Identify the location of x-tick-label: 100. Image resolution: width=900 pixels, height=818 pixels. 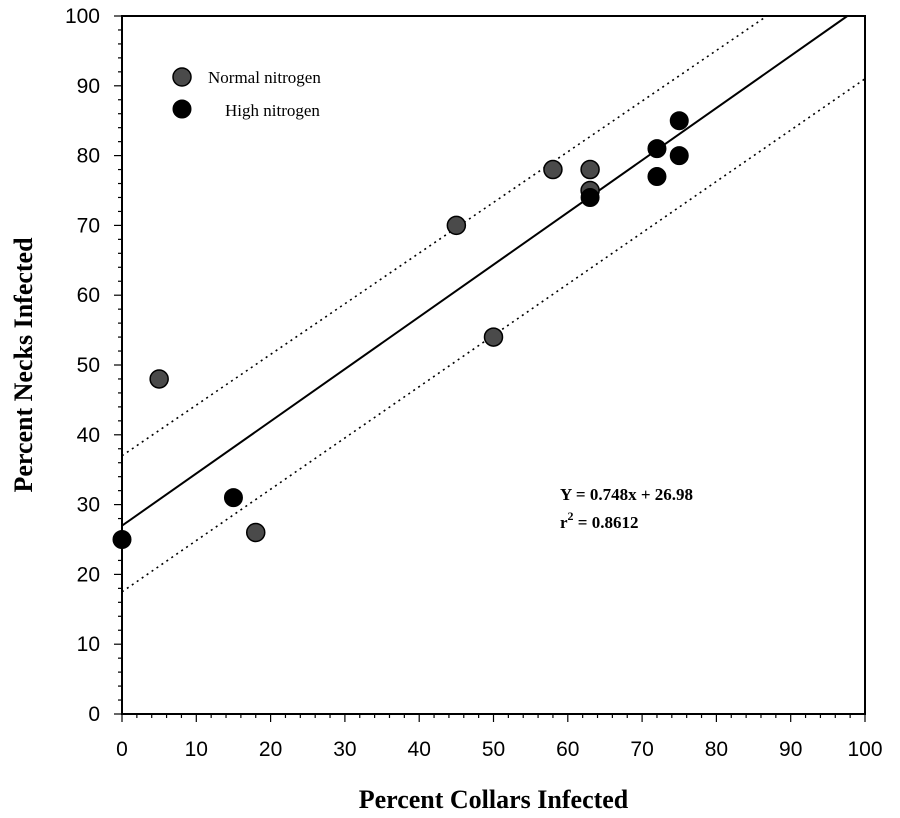
(864, 749).